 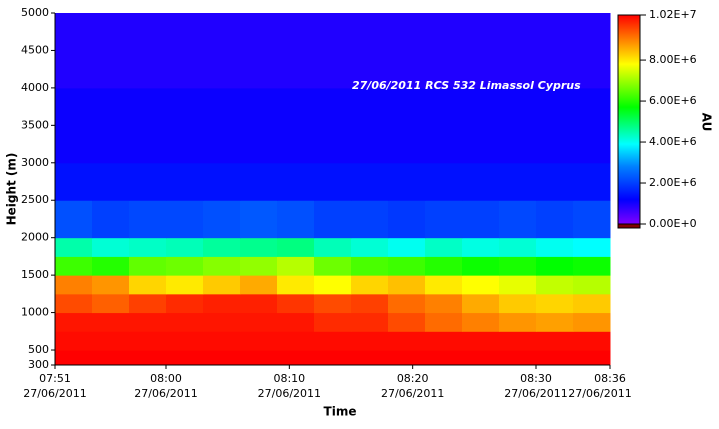 What do you see at coordinates (289, 378) in the screenshot?
I see `x-tick-label: 08:10` at bounding box center [289, 378].